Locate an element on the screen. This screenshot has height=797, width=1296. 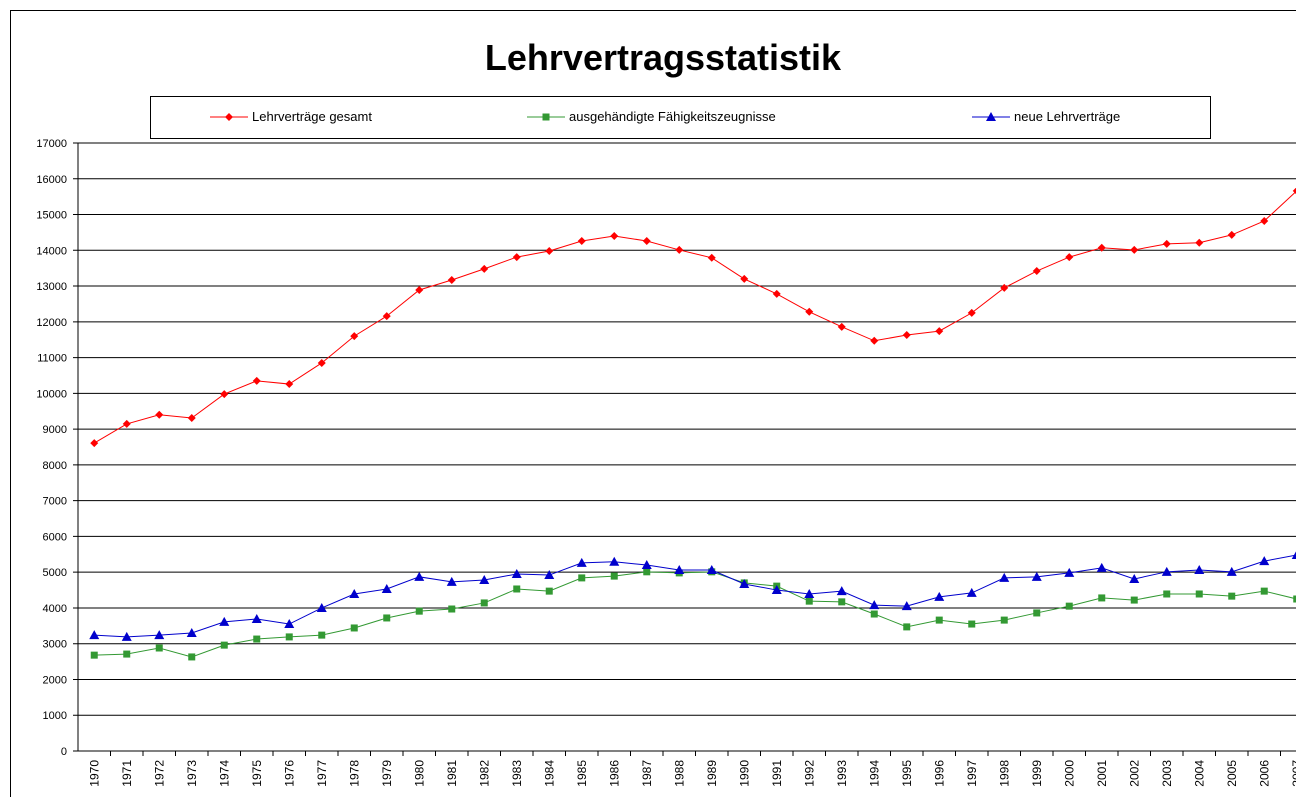
y-tick-label: 14000 is located at coordinates (51, 251).